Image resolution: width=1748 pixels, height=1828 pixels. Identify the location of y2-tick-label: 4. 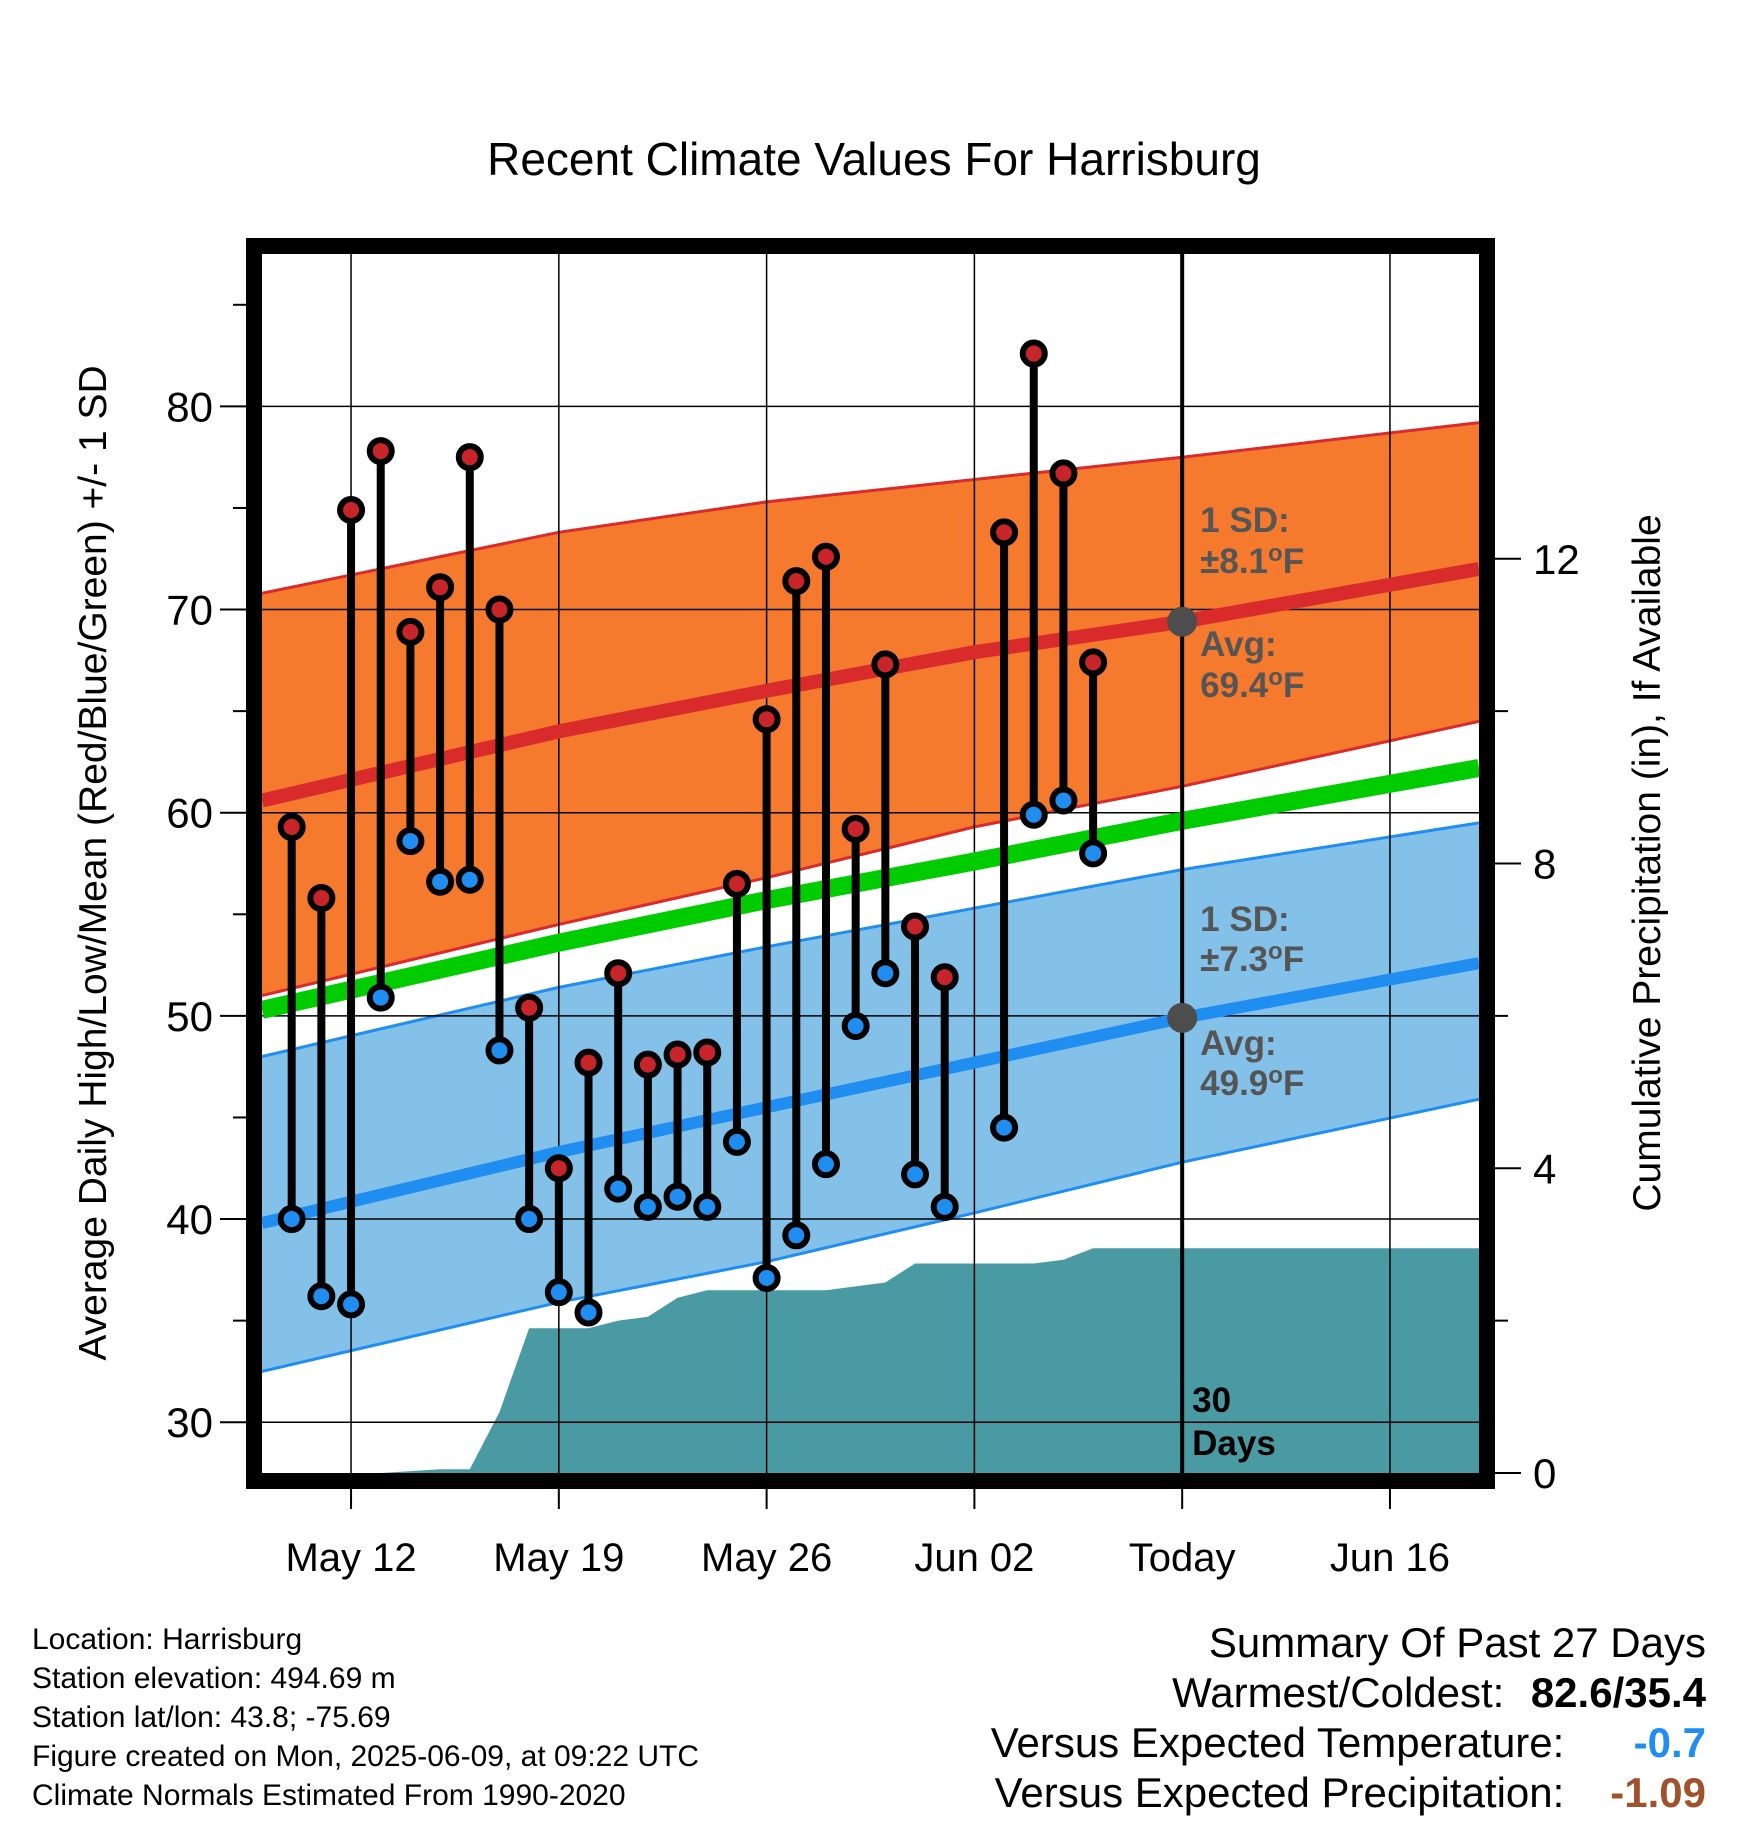
(1544, 1168).